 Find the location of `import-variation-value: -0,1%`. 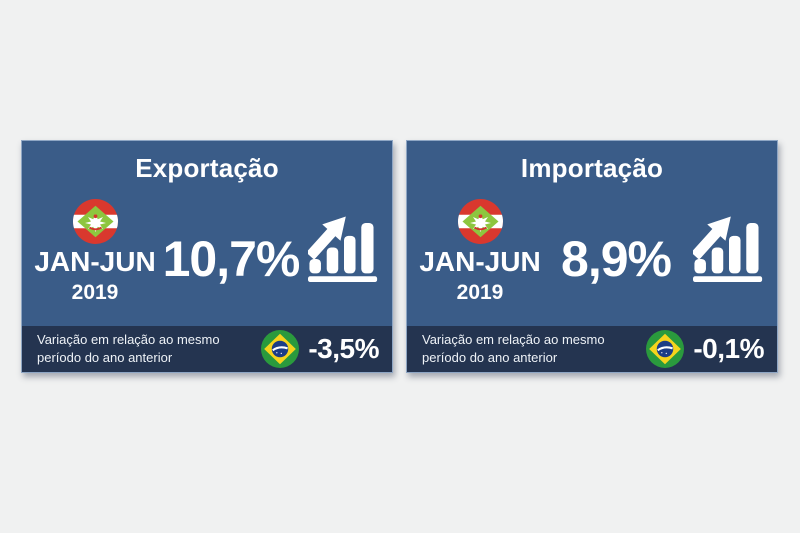

import-variation-value: -0,1% is located at coordinates (728, 348).